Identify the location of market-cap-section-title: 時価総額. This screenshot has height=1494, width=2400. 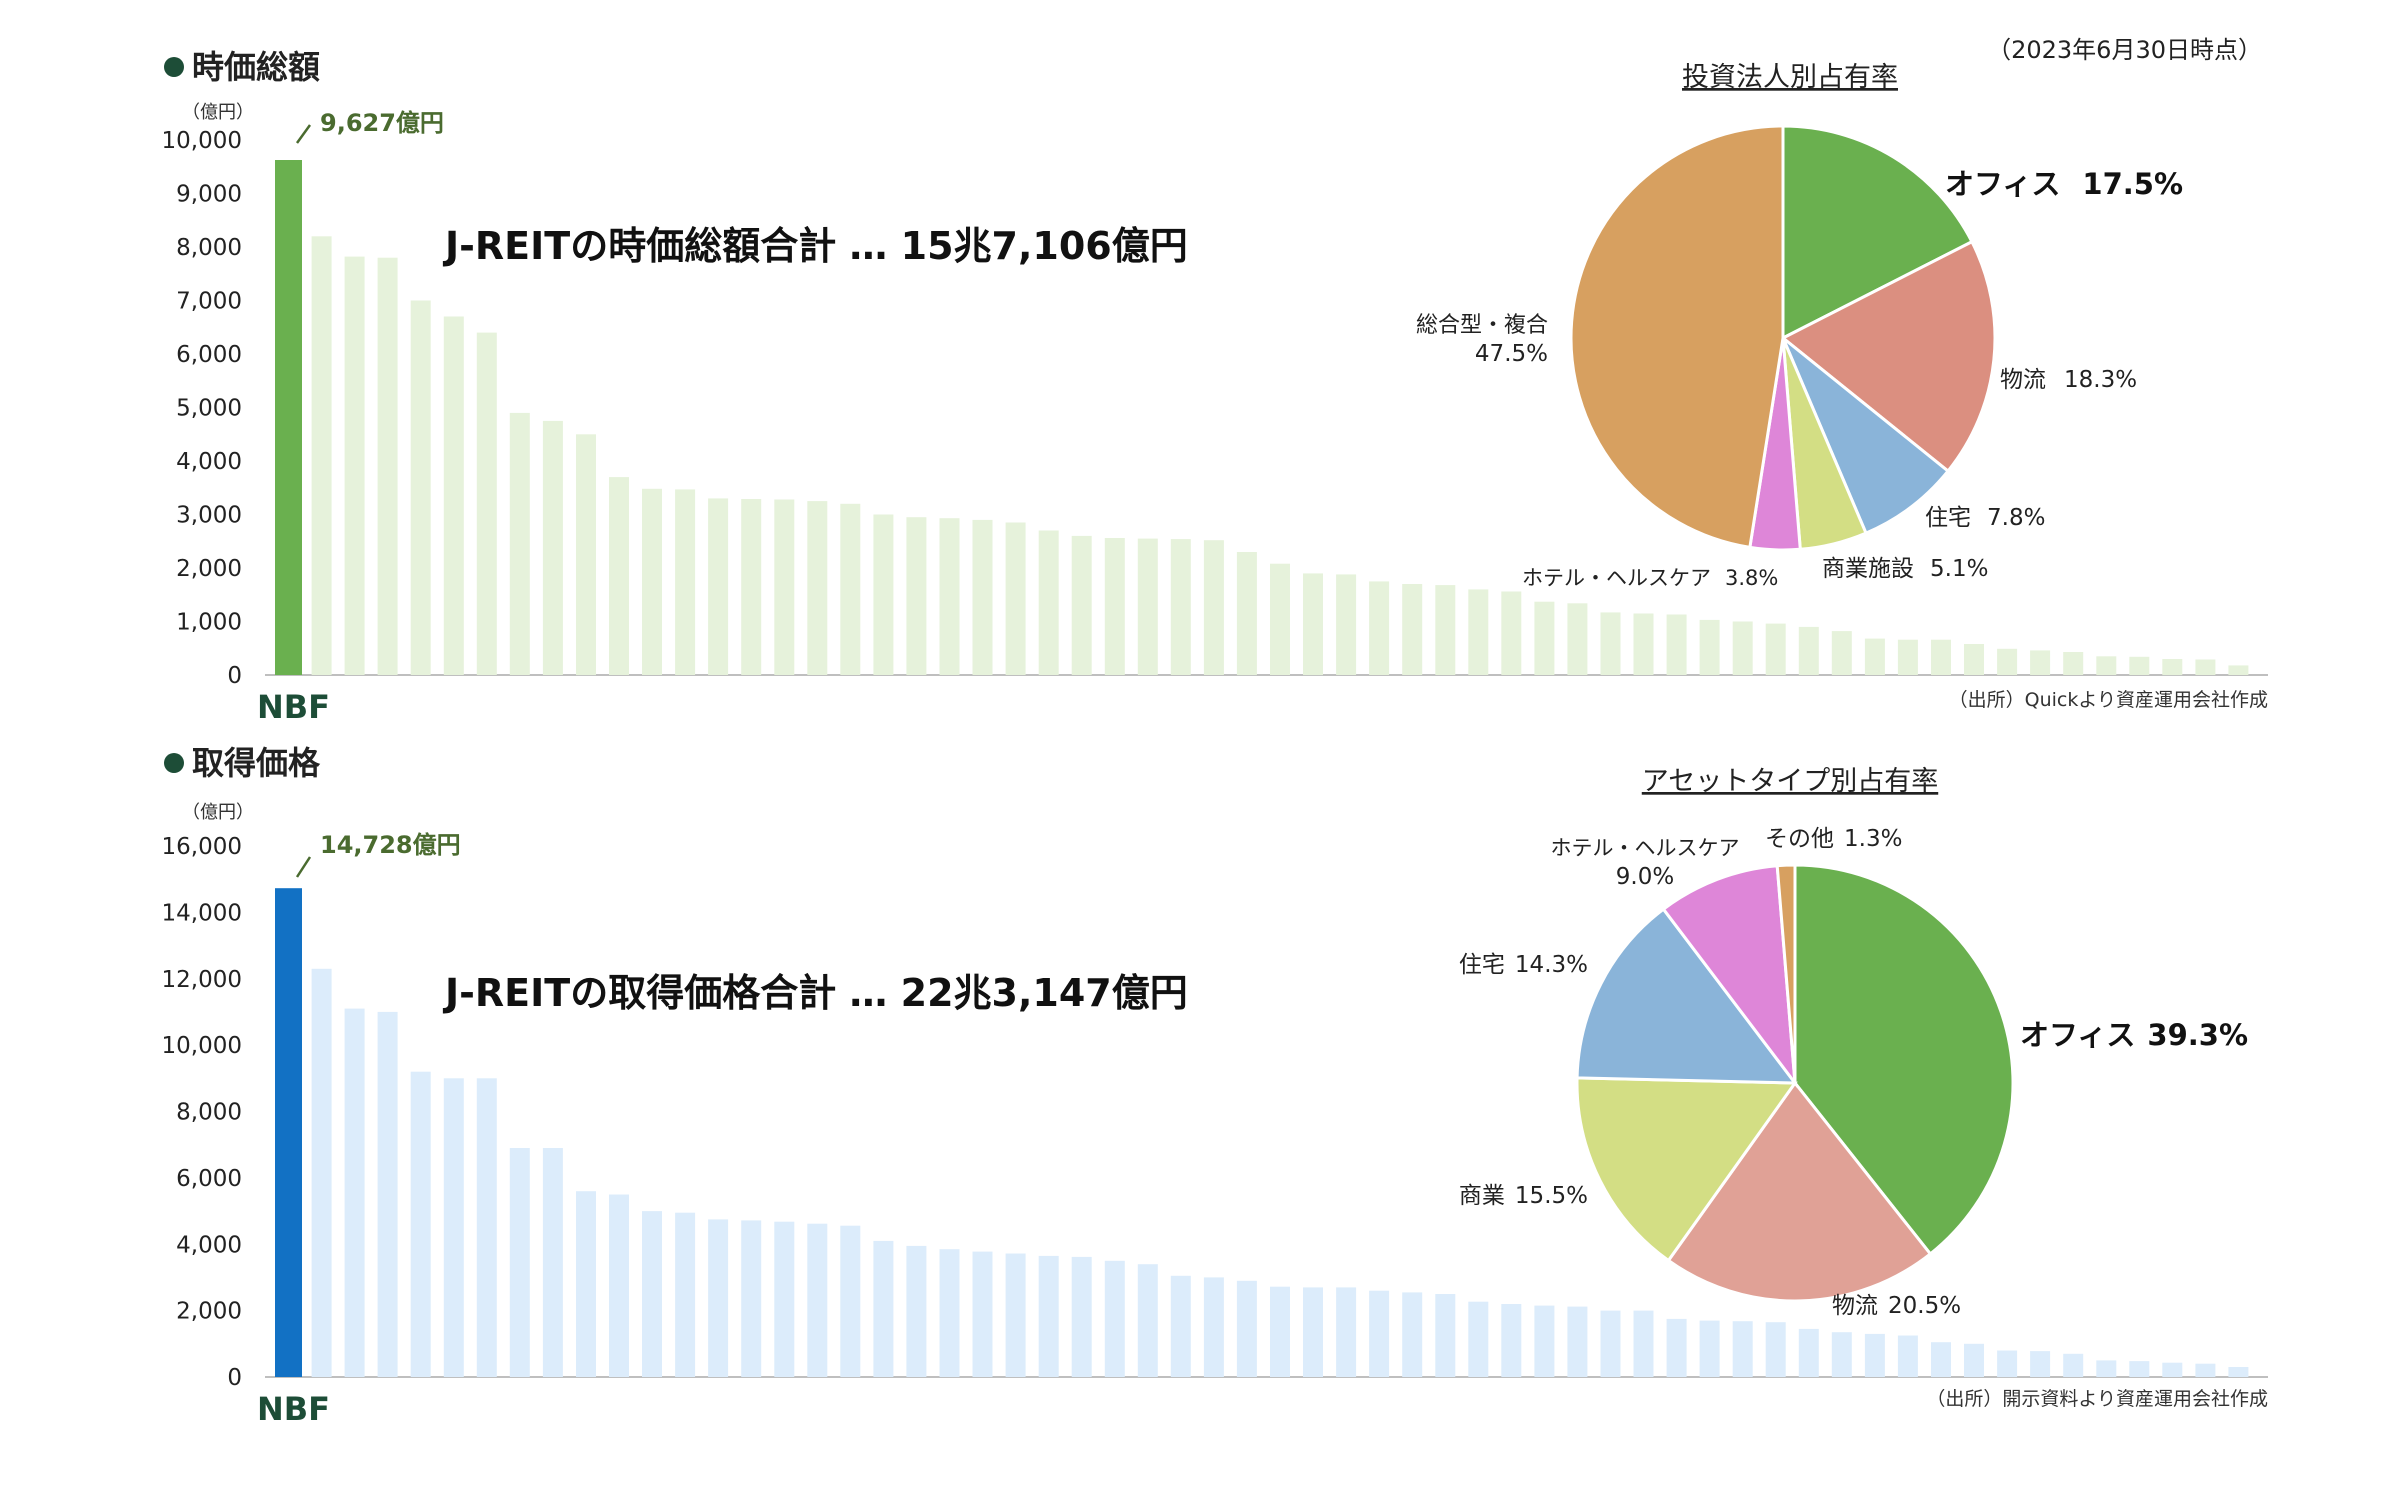
(256, 67).